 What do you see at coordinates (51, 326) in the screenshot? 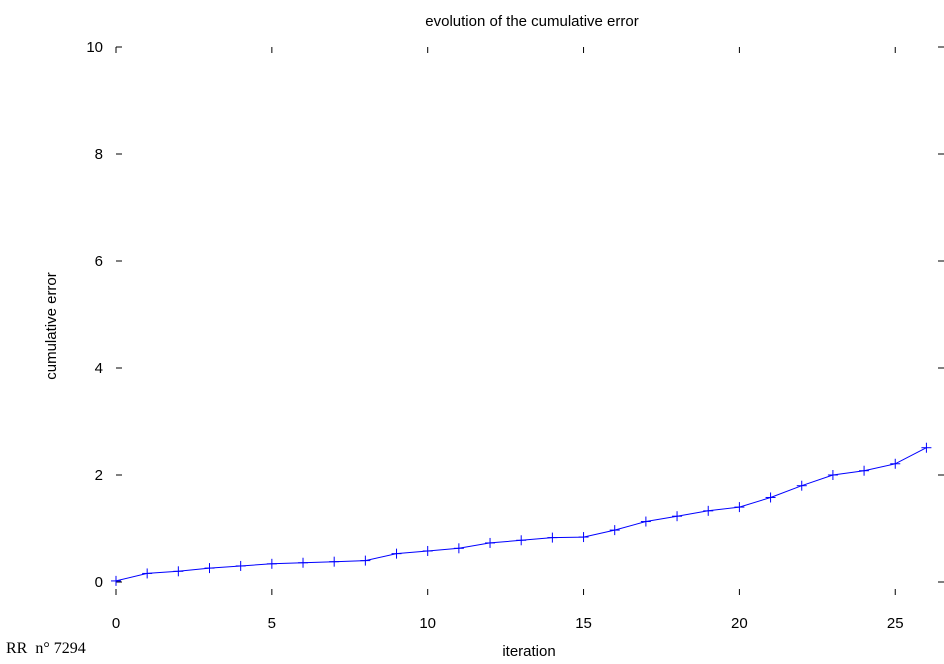
I see `y-axis-label: cumulative error` at bounding box center [51, 326].